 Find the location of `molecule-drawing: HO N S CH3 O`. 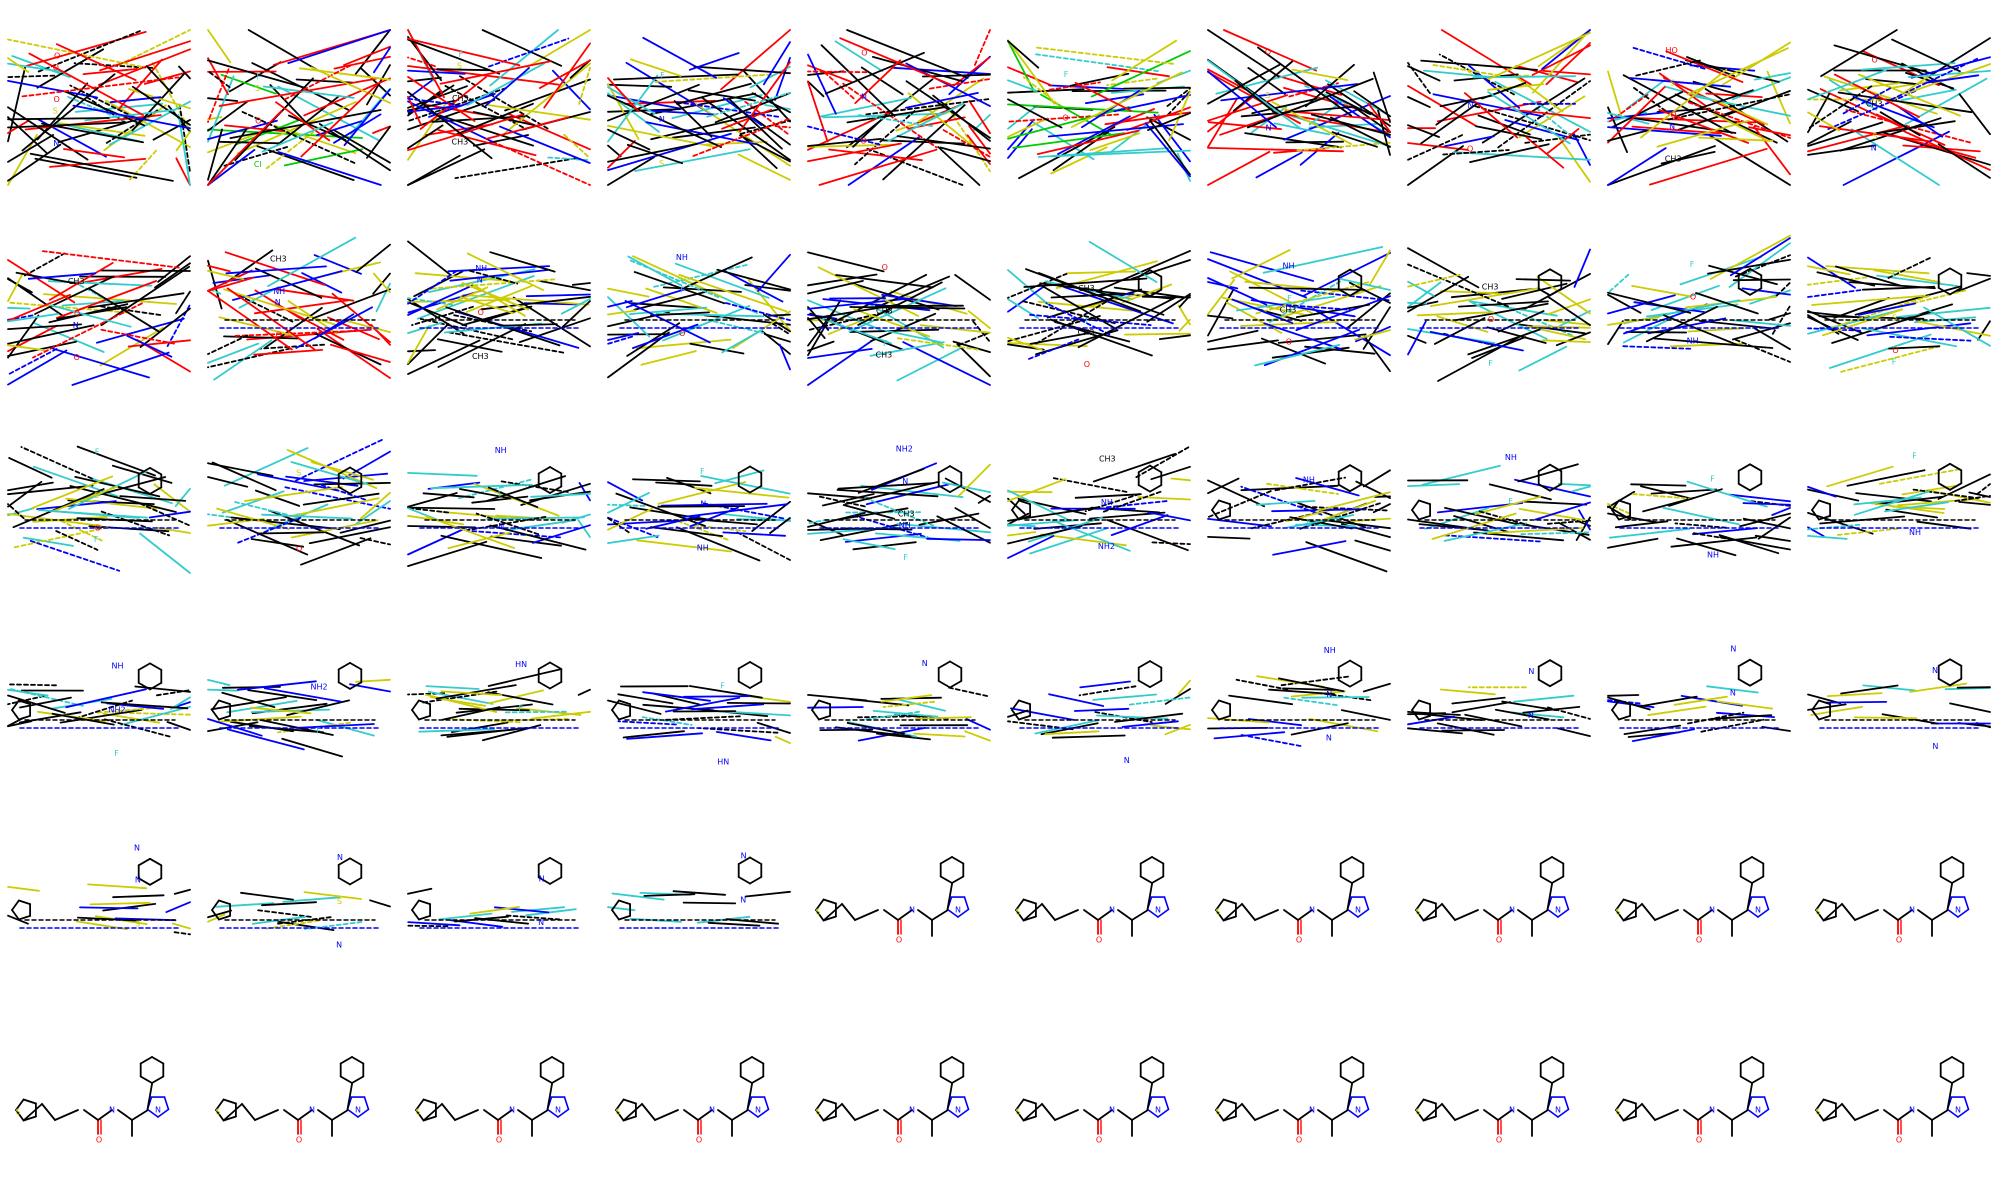

molecule-drawing: HO N S CH3 O is located at coordinates (1699, 113).